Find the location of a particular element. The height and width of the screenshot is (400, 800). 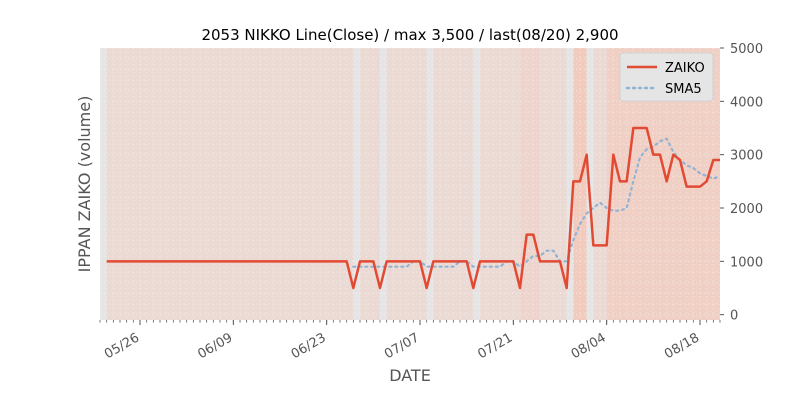

y-axis-ticks: 0 1000 2000 3000 4000 5000 is located at coordinates (741, 183).